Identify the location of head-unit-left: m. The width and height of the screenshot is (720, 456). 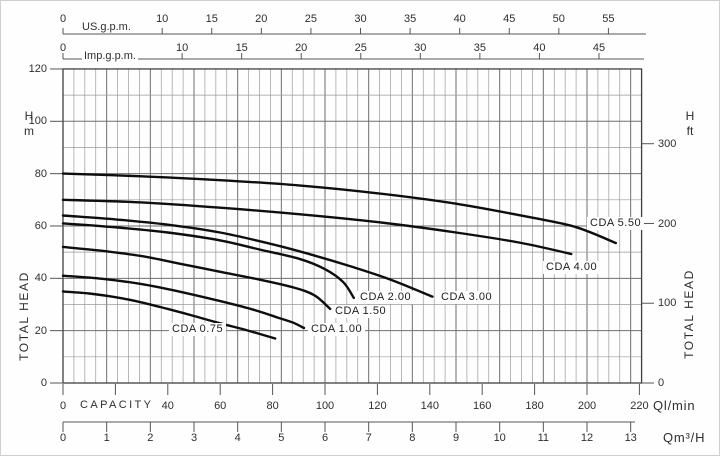
(29, 131).